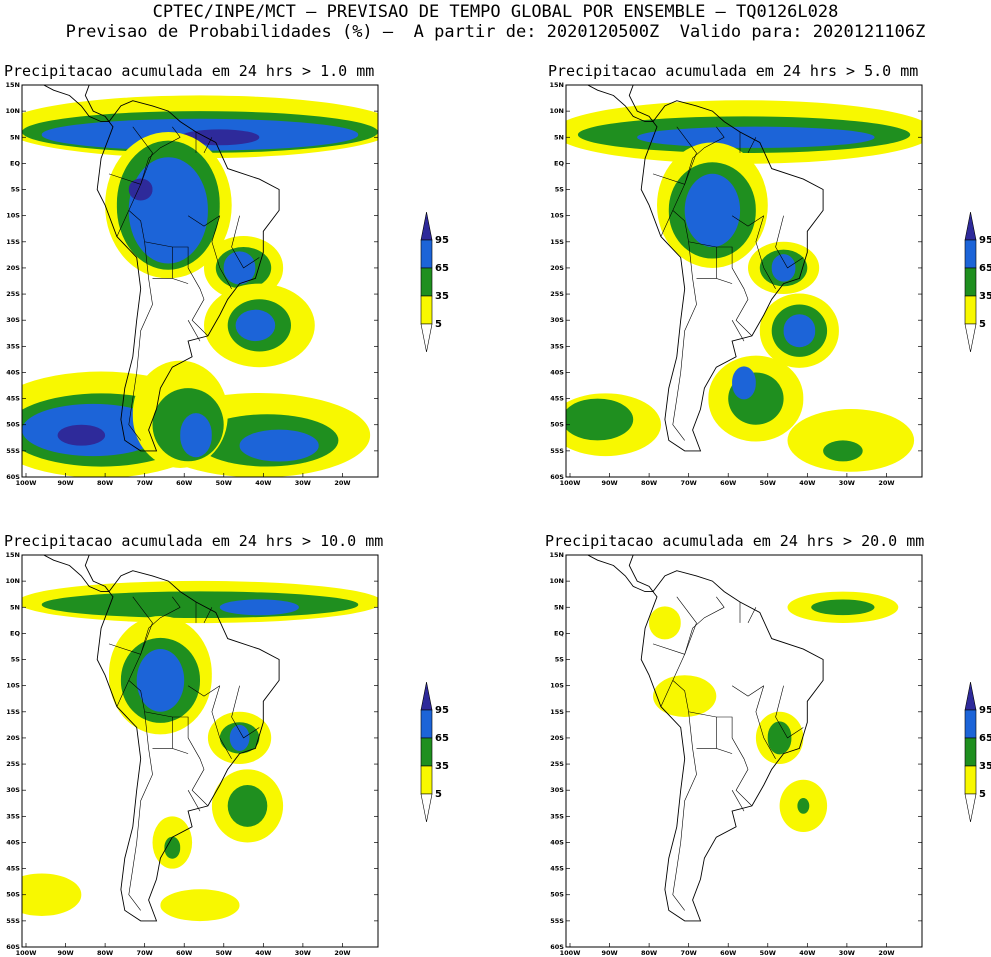 The image size is (991, 957). Describe the element at coordinates (985, 766) in the screenshot. I see `legend-label: 35` at that location.